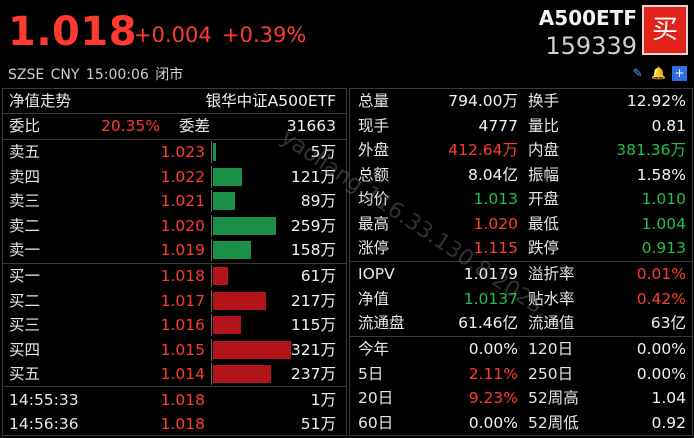  What do you see at coordinates (313, 325) in the screenshot?
I see `bid-level-volume: 115万` at bounding box center [313, 325].